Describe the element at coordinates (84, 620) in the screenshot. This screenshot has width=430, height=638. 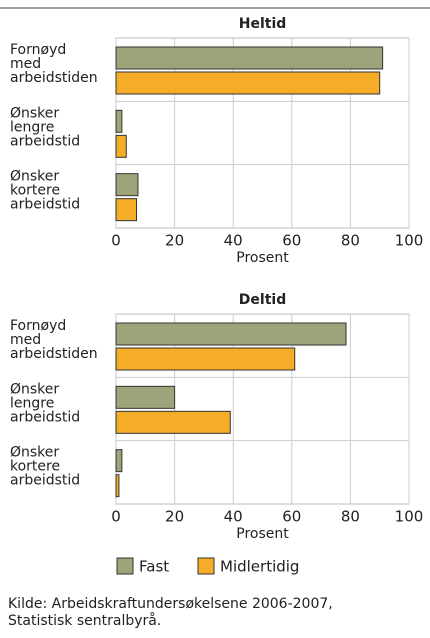
I see `source-line: Statistisk sentralbyrå.` at that location.